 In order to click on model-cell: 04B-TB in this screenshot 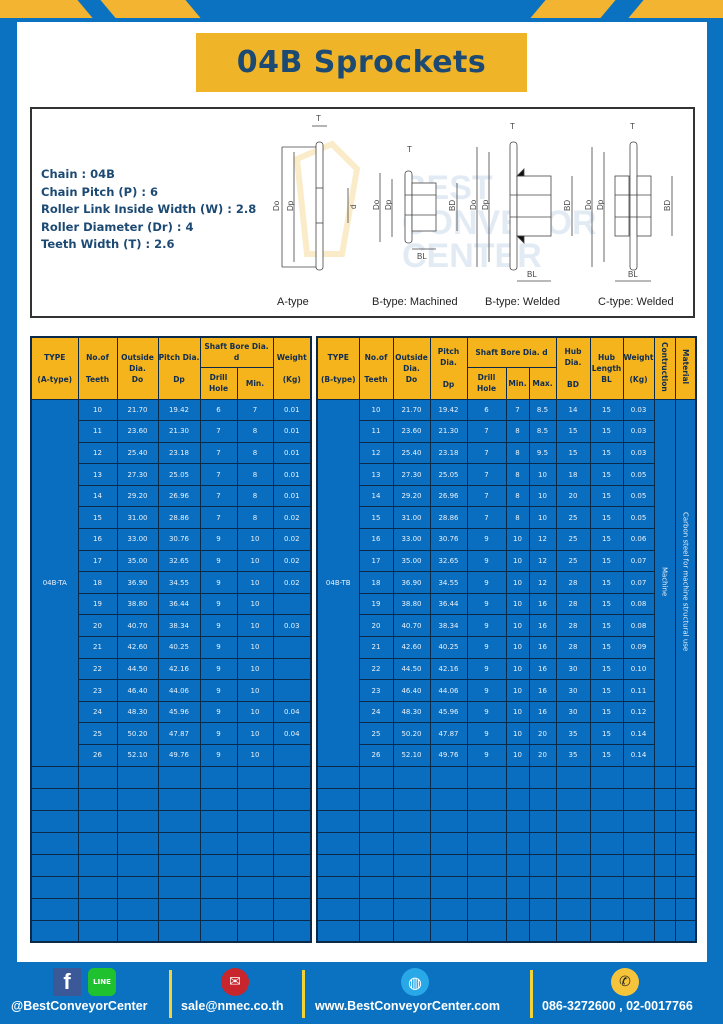, I will do `click(338, 582)`.